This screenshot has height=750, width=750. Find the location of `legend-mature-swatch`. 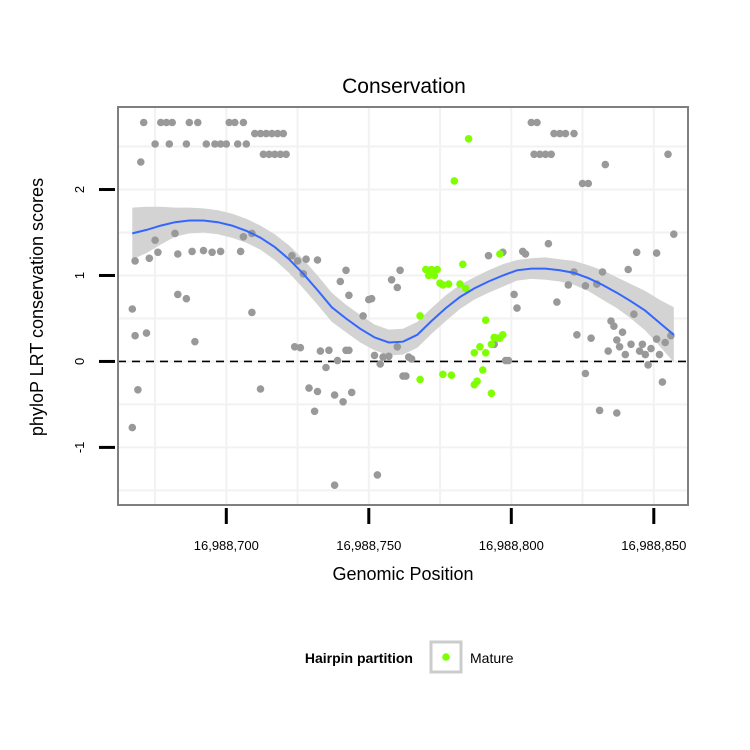

legend-mature-swatch is located at coordinates (446, 657).